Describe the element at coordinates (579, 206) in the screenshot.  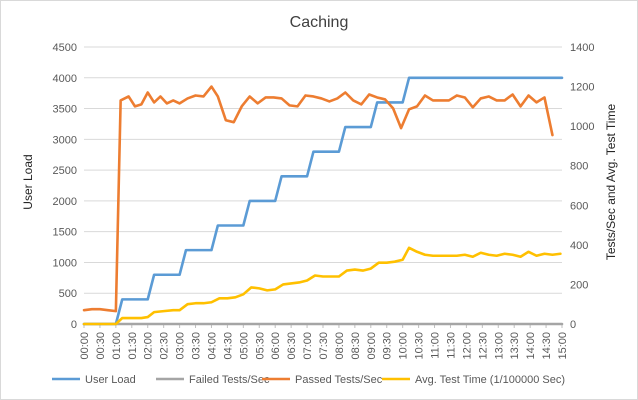
I see `y2-tick-label: 600` at that location.